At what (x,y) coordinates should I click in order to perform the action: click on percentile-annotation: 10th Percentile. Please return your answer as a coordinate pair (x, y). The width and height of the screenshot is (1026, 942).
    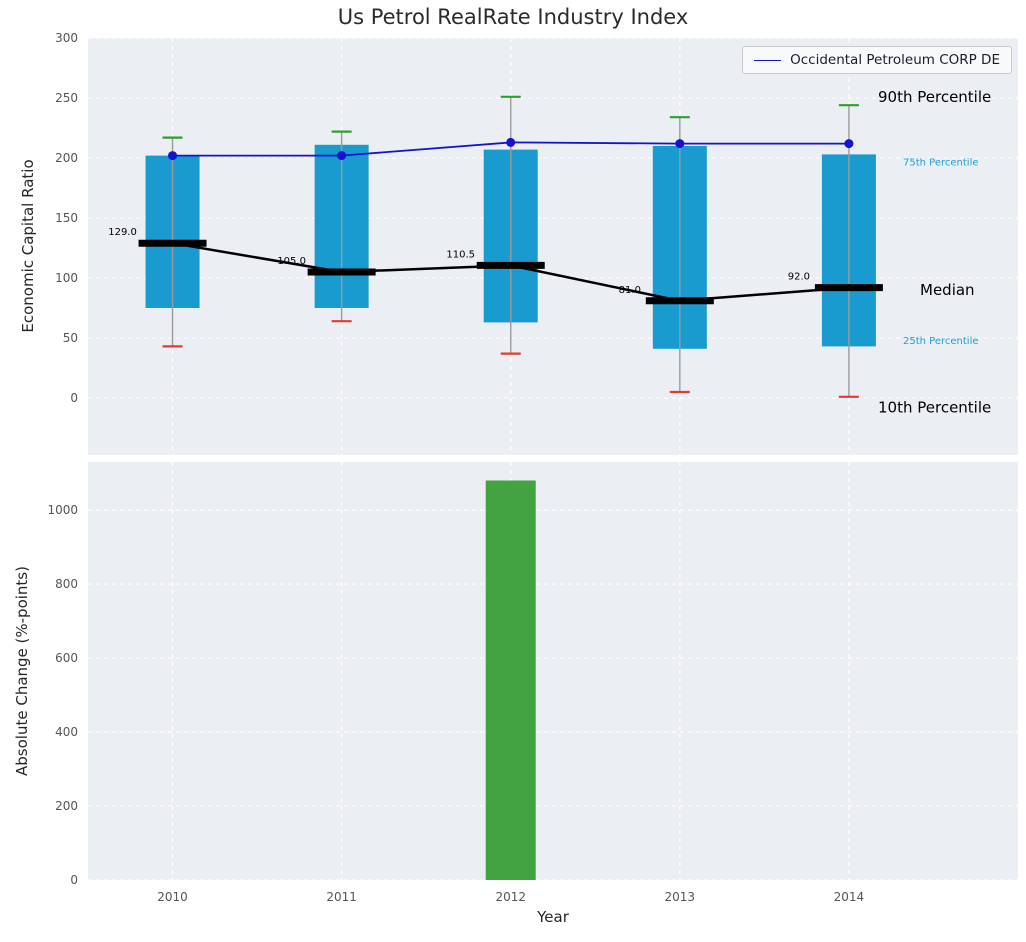
    Looking at the image, I should click on (934, 408).